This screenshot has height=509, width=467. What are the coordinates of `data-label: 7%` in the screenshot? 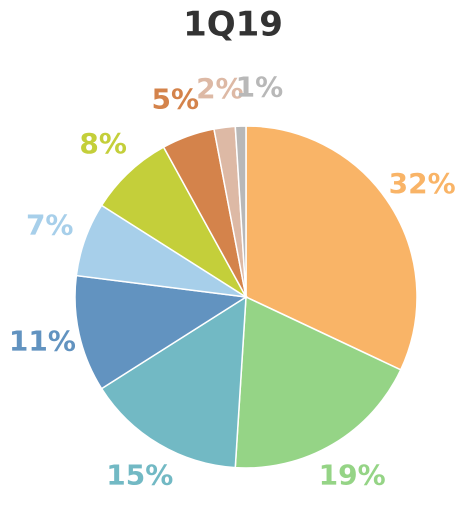 It's located at (50, 224).